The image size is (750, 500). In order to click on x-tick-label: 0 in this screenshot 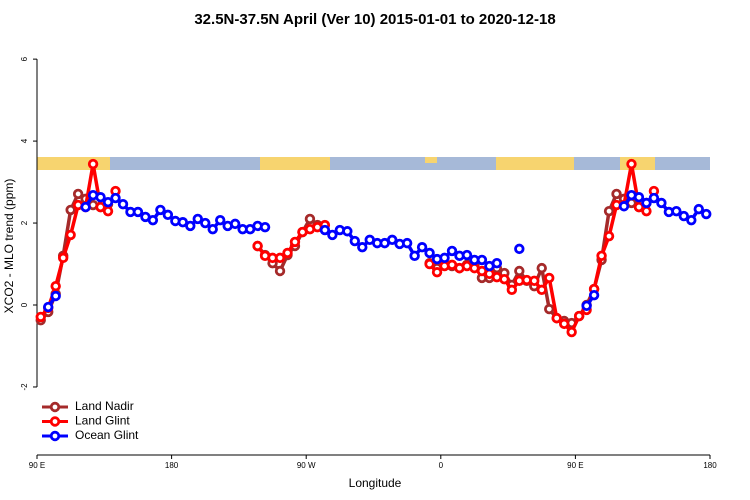, I will do `click(441, 465)`.